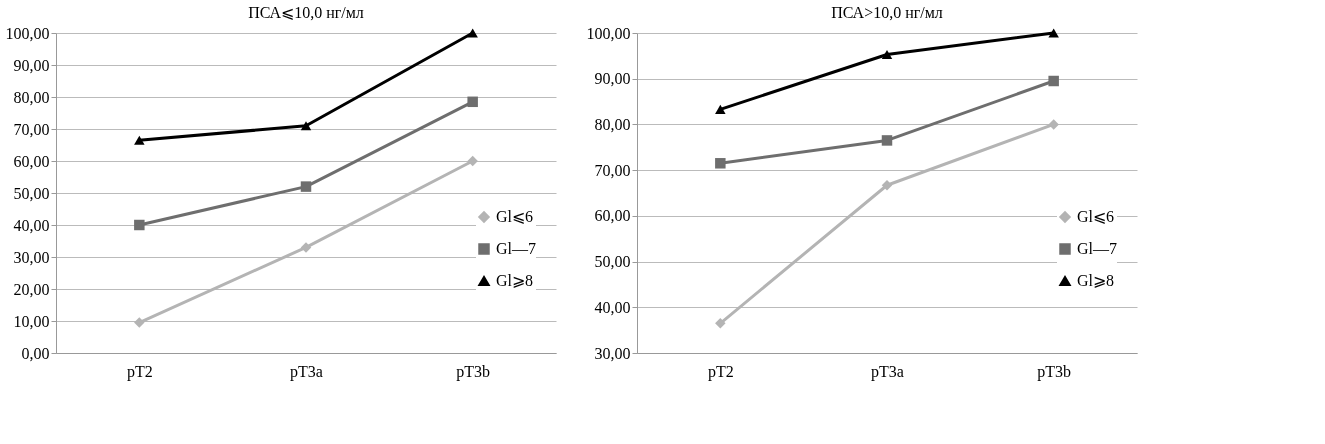 This screenshot has width=1325, height=444. I want to click on y-tick-label: 10,00, so click(31, 321).